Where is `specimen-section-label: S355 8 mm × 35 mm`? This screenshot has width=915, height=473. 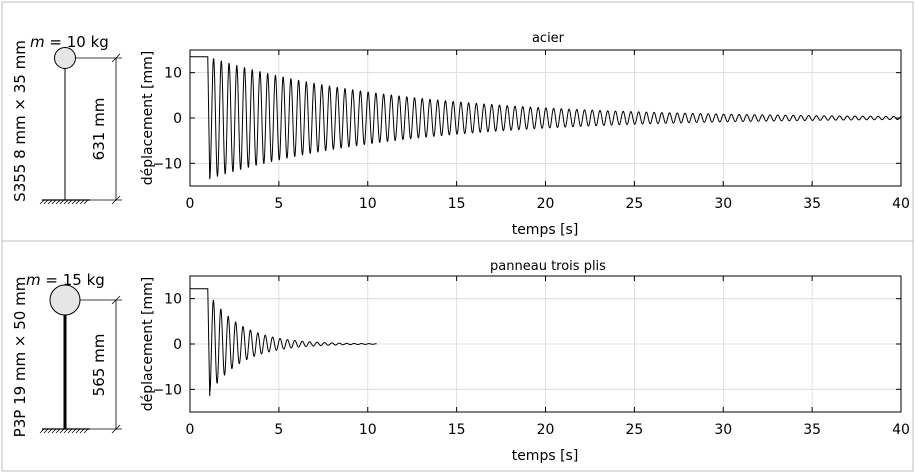 specimen-section-label: S355 8 mm × 35 mm is located at coordinates (20, 121).